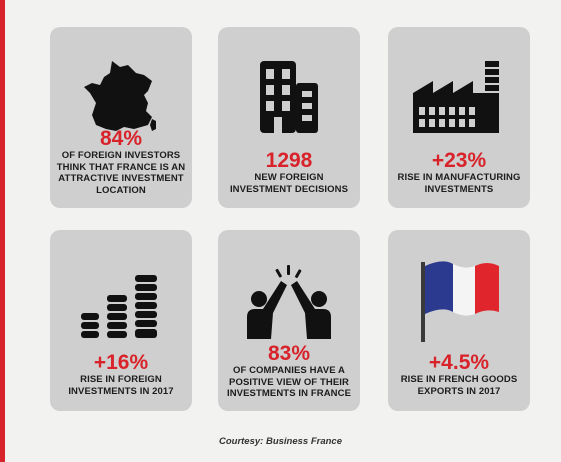 This screenshot has width=561, height=462. I want to click on desc-line: INVESTMENTS, so click(459, 189).